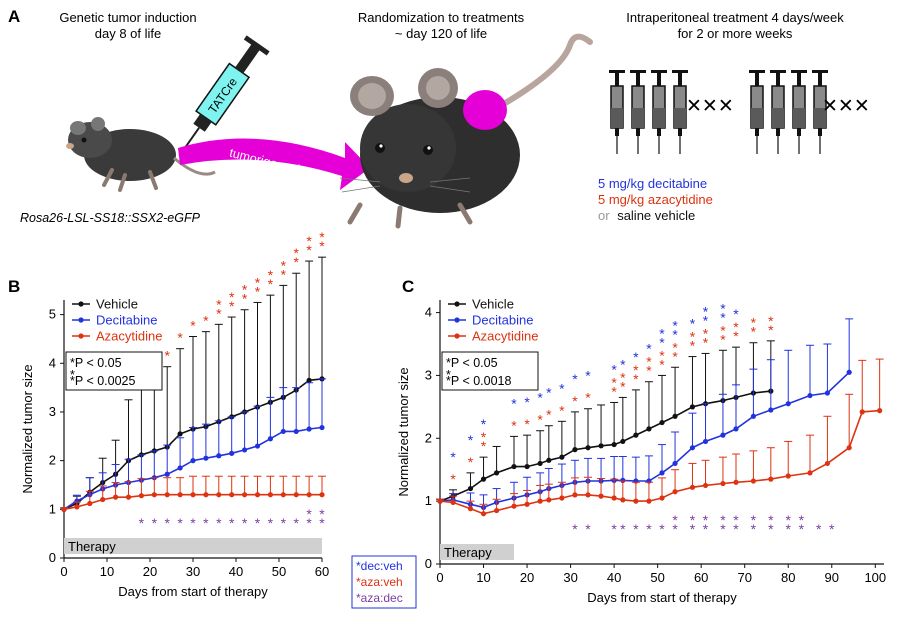 Image resolution: width=900 pixels, height=632 pixels. I want to click on treatment-vehicle-prefix: or, so click(604, 215).